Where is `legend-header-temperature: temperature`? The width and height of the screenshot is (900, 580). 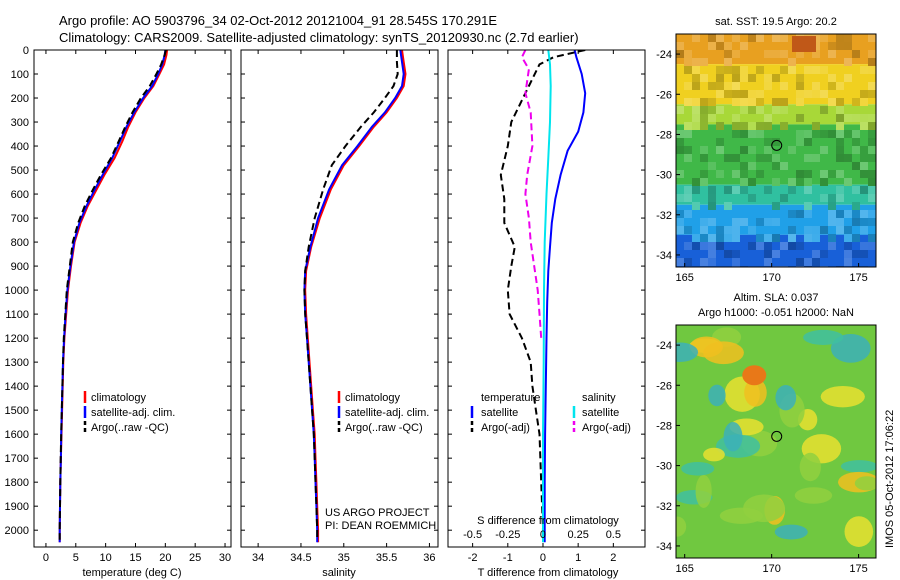
legend-header-temperature: temperature is located at coordinates (510, 398).